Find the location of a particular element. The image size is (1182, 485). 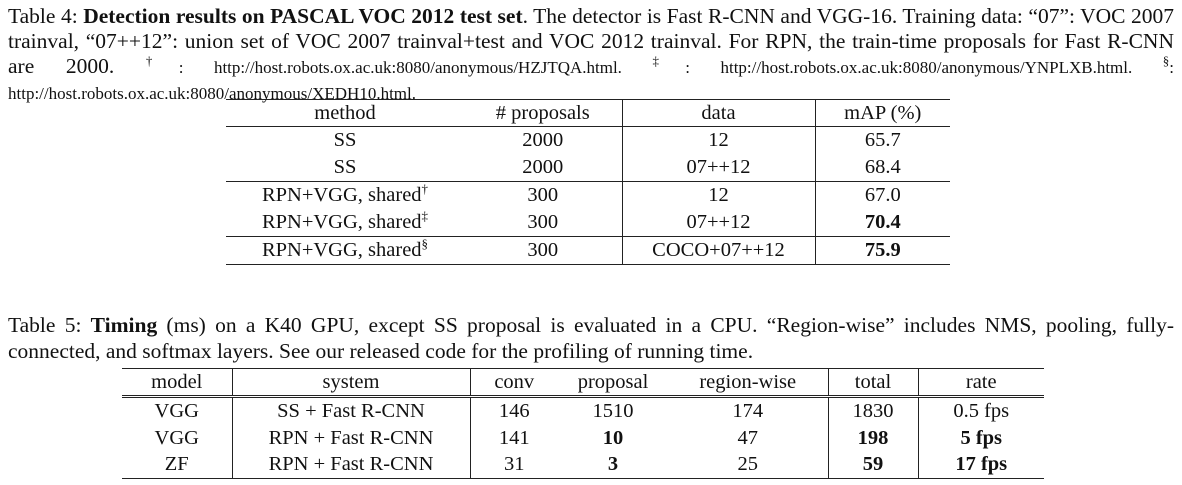

table-row: SS 2000 12 65.7 is located at coordinates (588, 140).